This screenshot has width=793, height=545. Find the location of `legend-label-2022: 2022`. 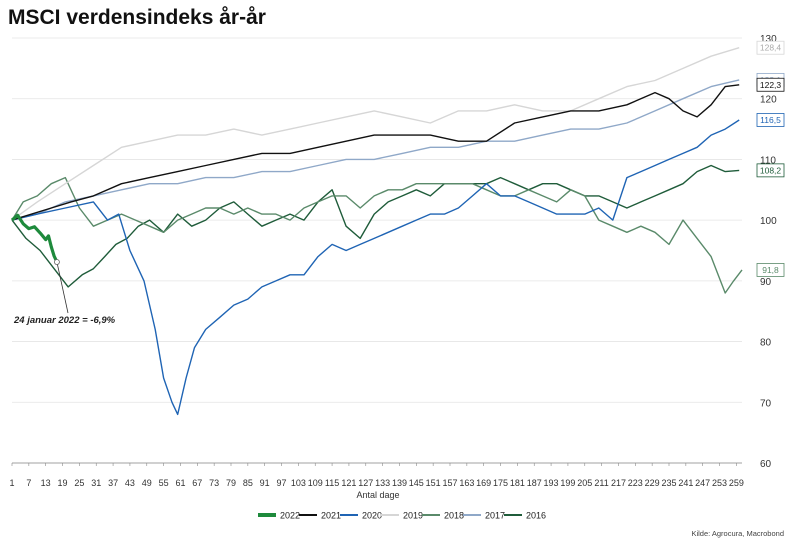

legend-label-2022: 2022 is located at coordinates (290, 516).